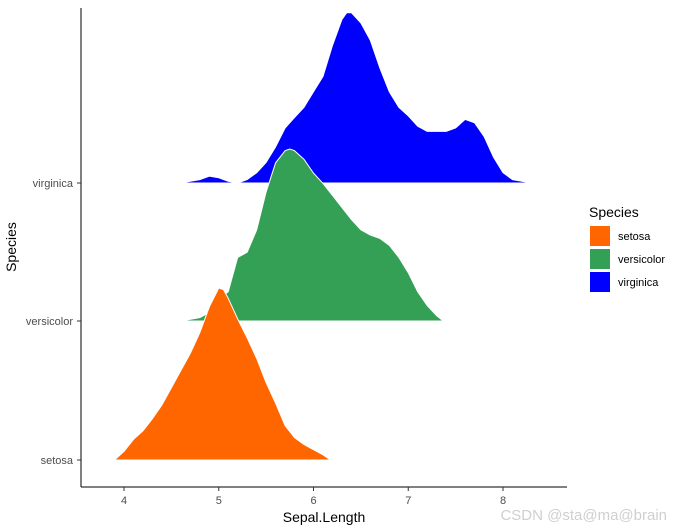  What do you see at coordinates (600, 282) in the screenshot?
I see `legend-swatch-virginica` at bounding box center [600, 282].